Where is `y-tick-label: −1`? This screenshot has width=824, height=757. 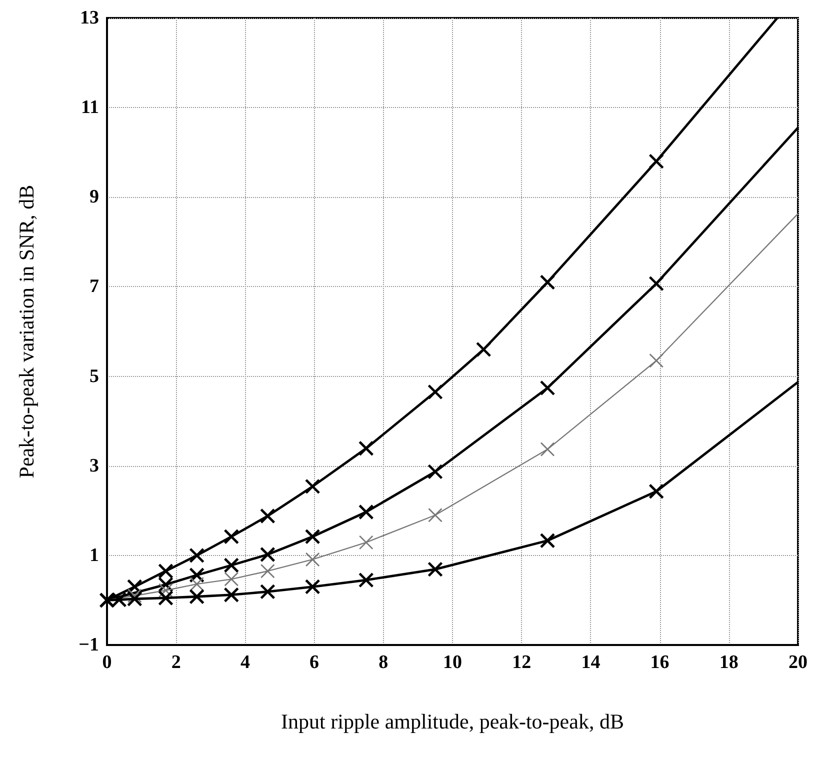
y-tick-label: −1 is located at coordinates (88, 645).